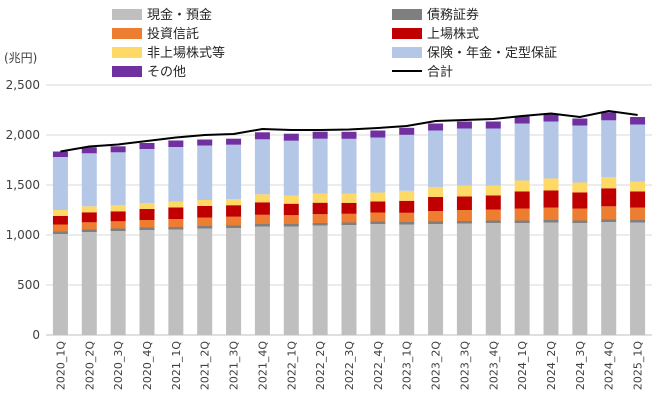 Image resolution: width=660 pixels, height=404 pixels. I want to click on x-tick-label: 2020_2Q, so click(89, 365).